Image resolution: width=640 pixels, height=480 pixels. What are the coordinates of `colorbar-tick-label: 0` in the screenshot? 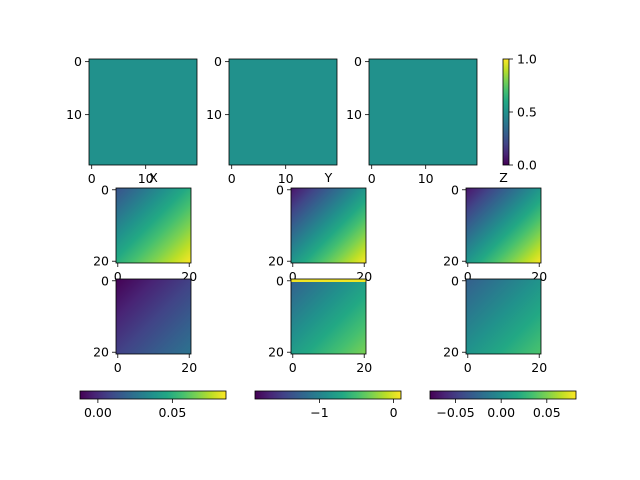 It's located at (394, 412).